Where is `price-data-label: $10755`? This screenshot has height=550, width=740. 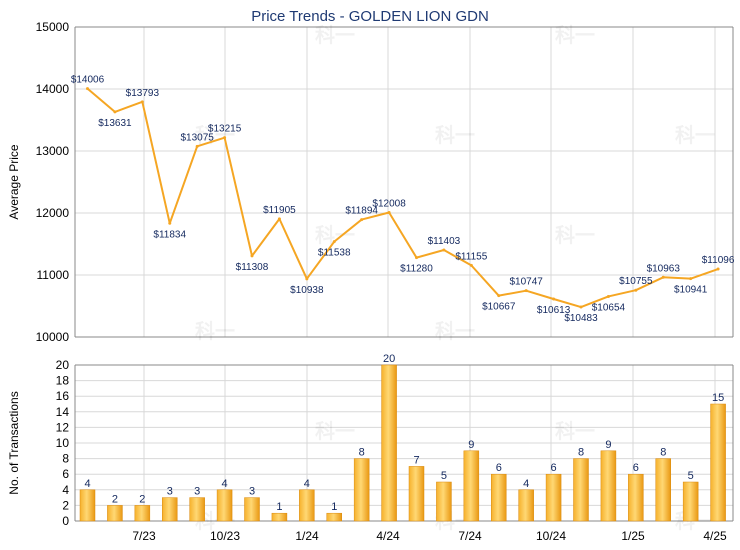
price-data-label: $10755 is located at coordinates (636, 281).